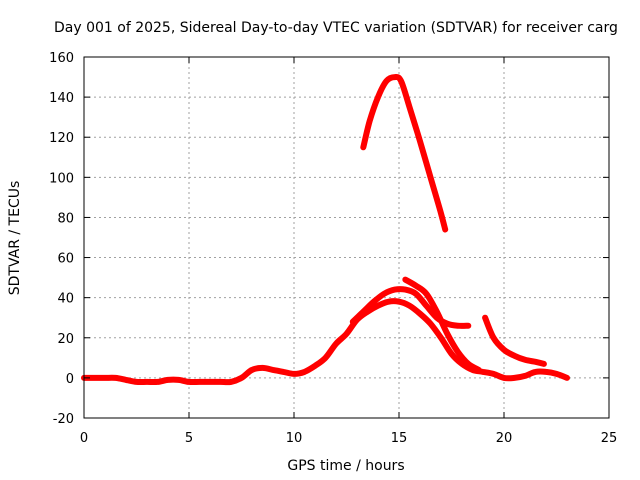 The width and height of the screenshot is (640, 480). I want to click on y-tick-label: 120, so click(61, 138).